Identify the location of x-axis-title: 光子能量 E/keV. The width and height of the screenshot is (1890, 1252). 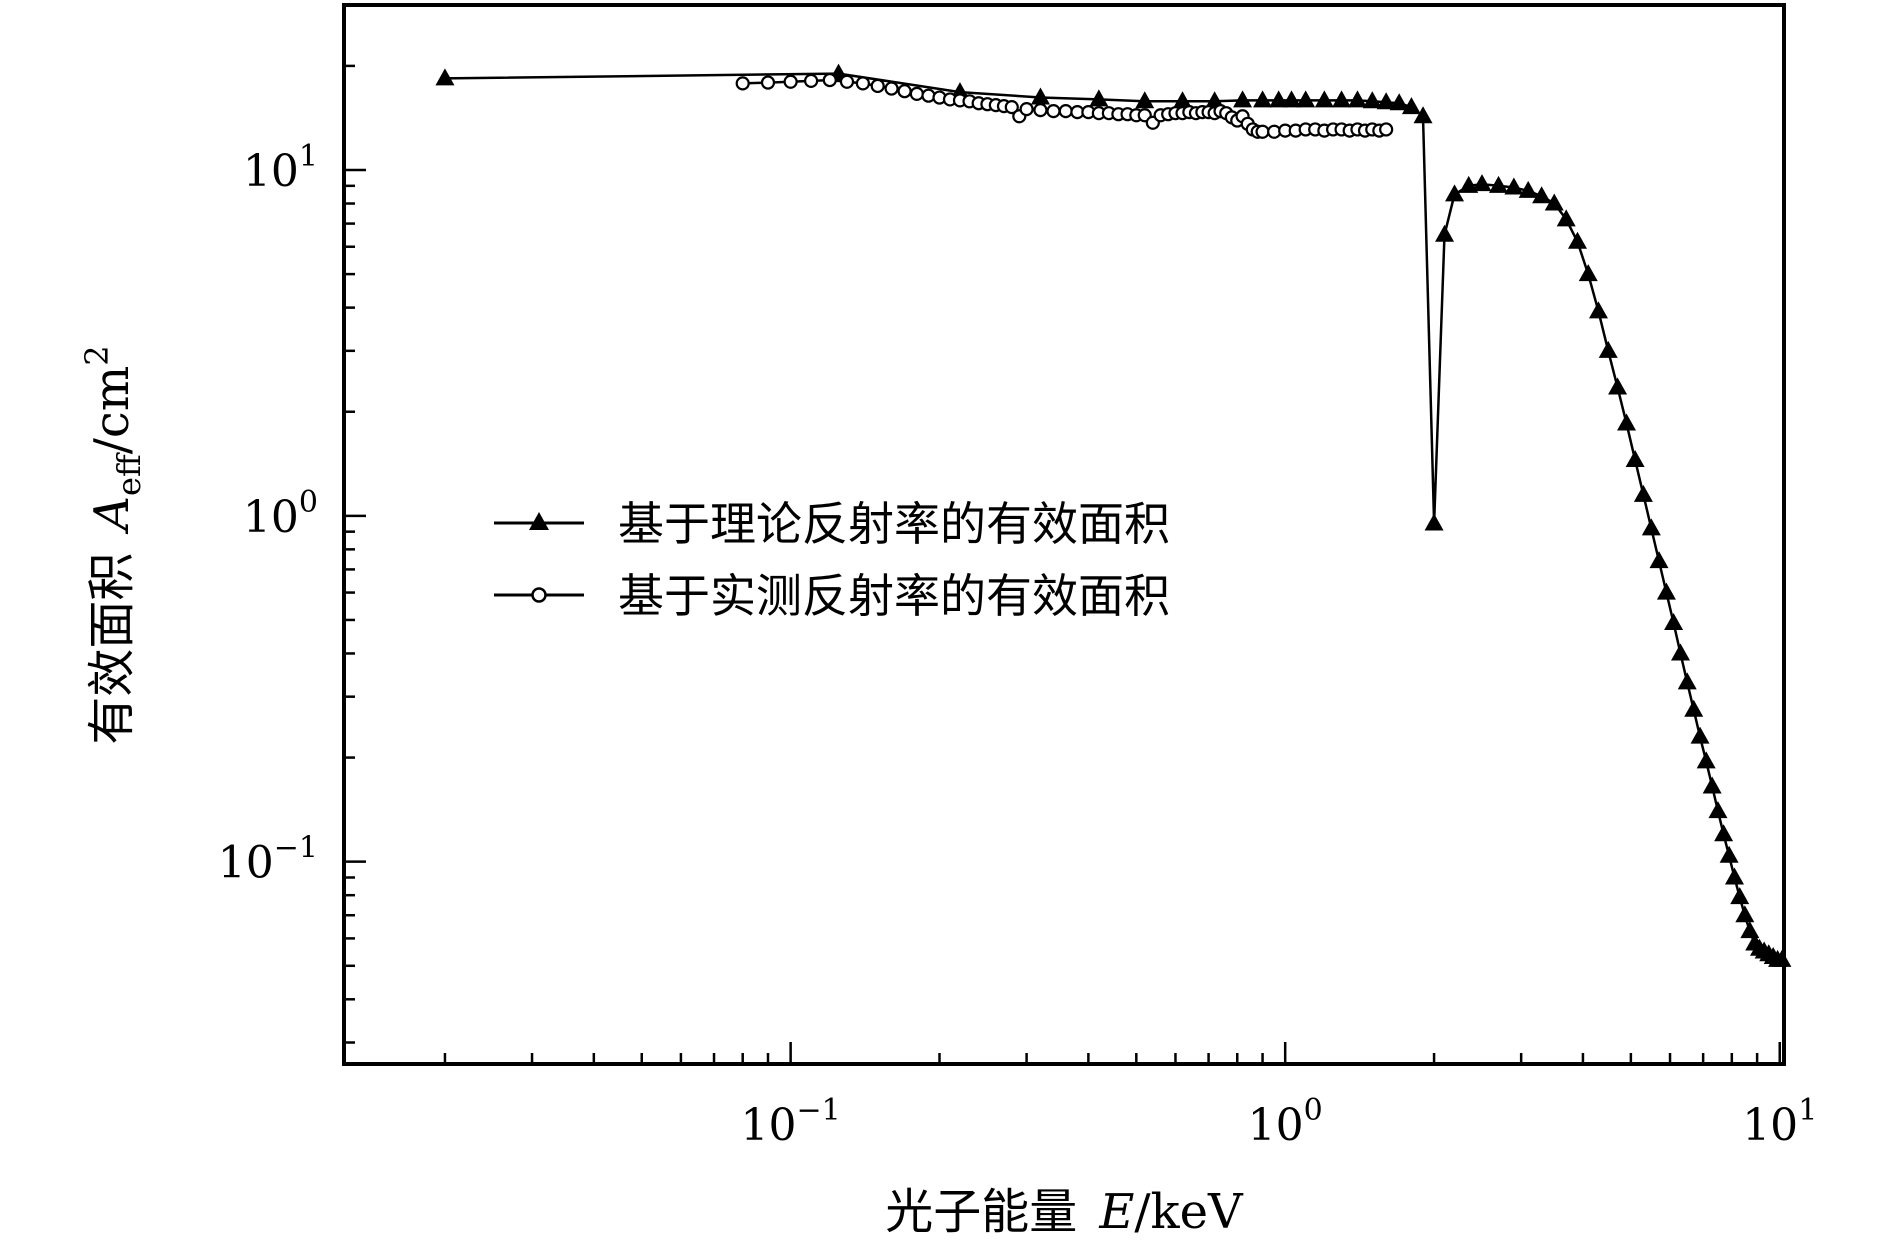
(1064, 1212).